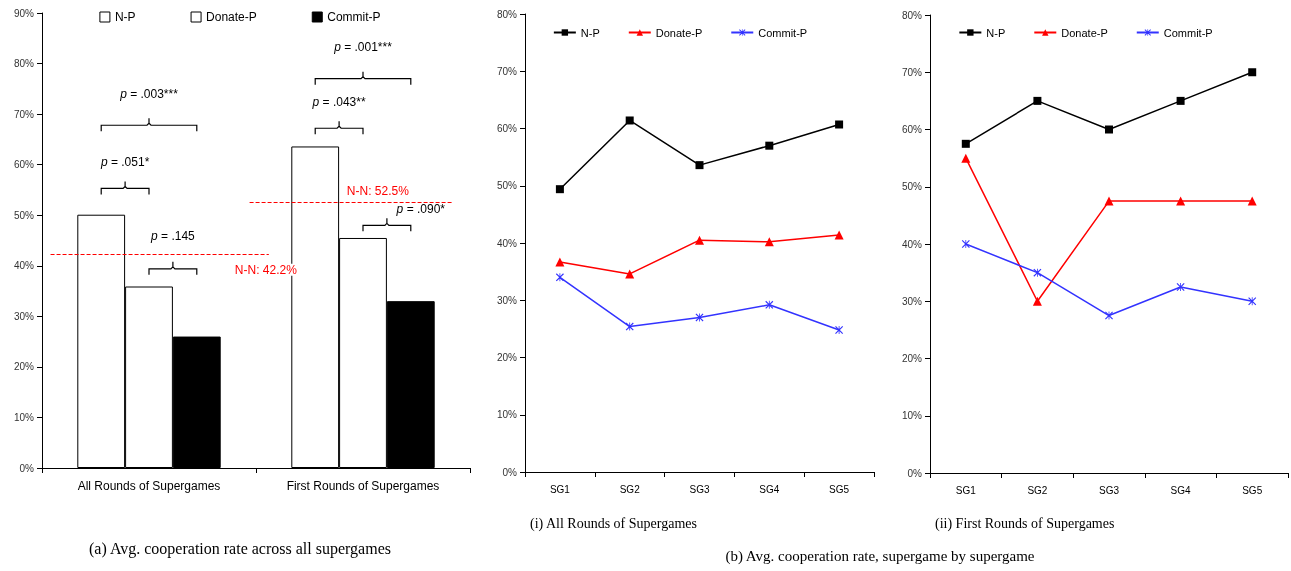  What do you see at coordinates (173, 236) in the screenshot?
I see `annotation: p = .145` at bounding box center [173, 236].